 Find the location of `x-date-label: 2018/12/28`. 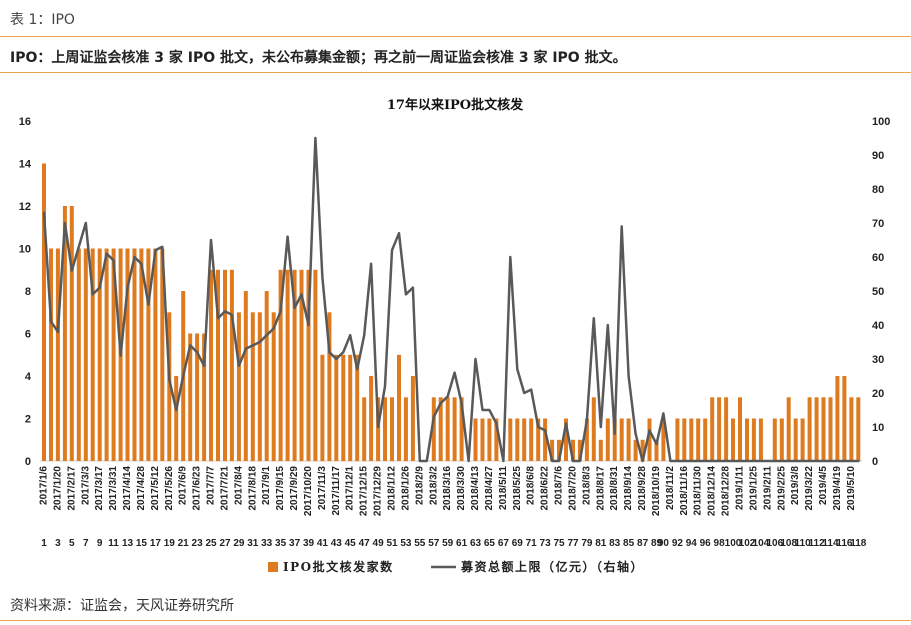

x-date-label: 2018/12/28 is located at coordinates (726, 491).